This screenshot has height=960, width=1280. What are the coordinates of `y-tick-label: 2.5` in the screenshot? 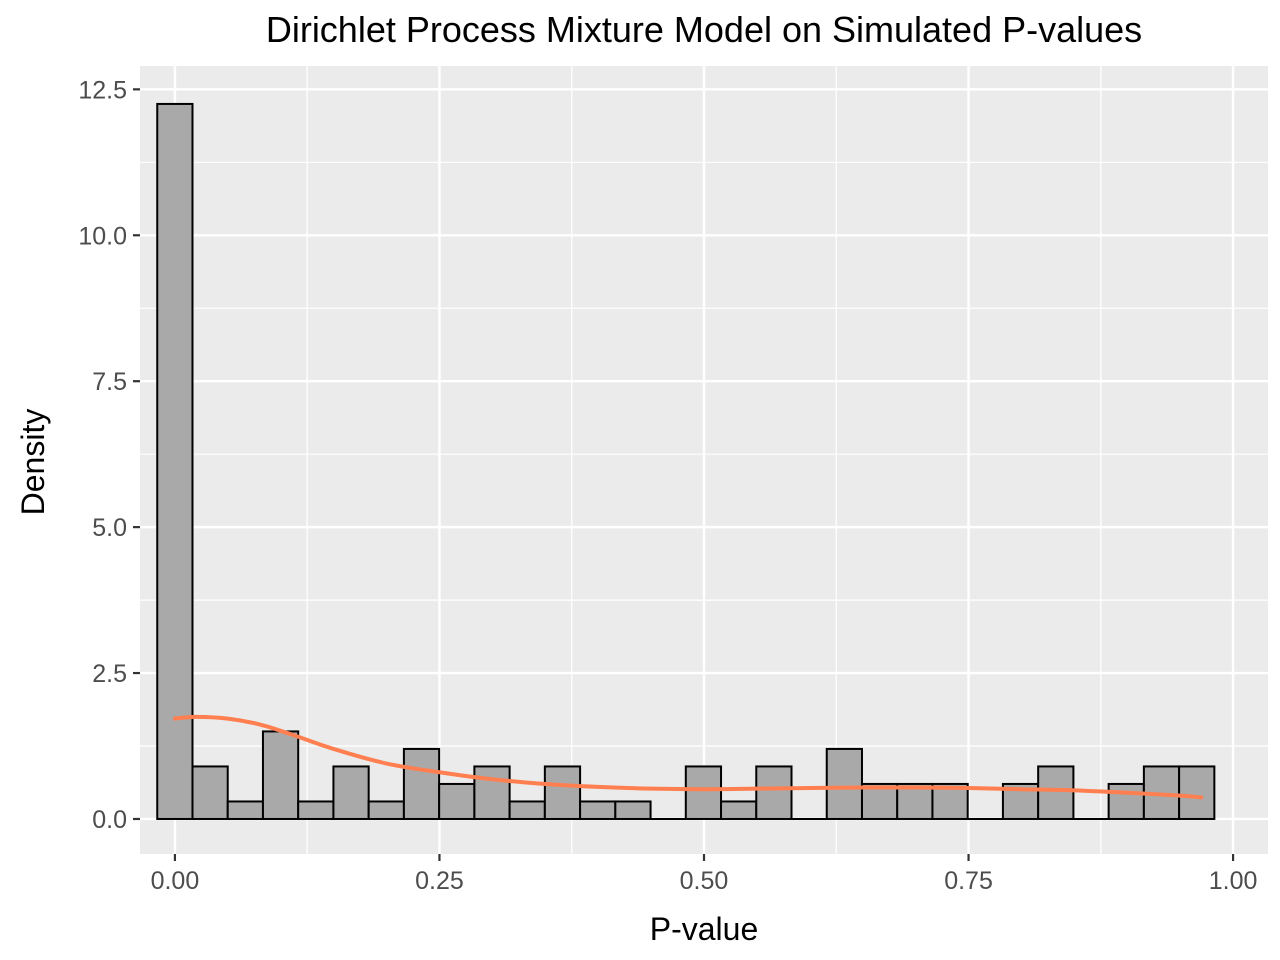 It's located at (109, 674).